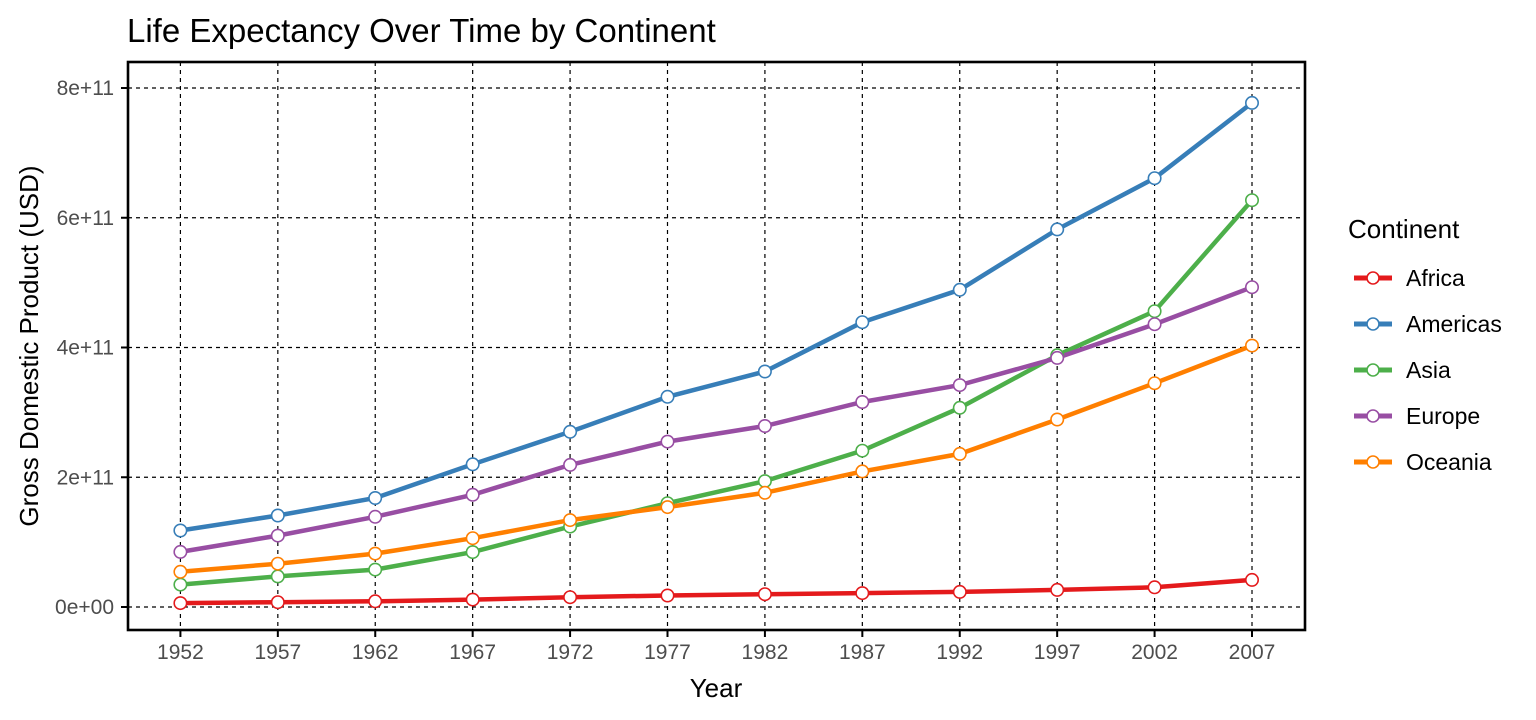 This screenshot has width=1536, height=720. Describe the element at coordinates (180, 652) in the screenshot. I see `x-tick-label: 1952` at that location.